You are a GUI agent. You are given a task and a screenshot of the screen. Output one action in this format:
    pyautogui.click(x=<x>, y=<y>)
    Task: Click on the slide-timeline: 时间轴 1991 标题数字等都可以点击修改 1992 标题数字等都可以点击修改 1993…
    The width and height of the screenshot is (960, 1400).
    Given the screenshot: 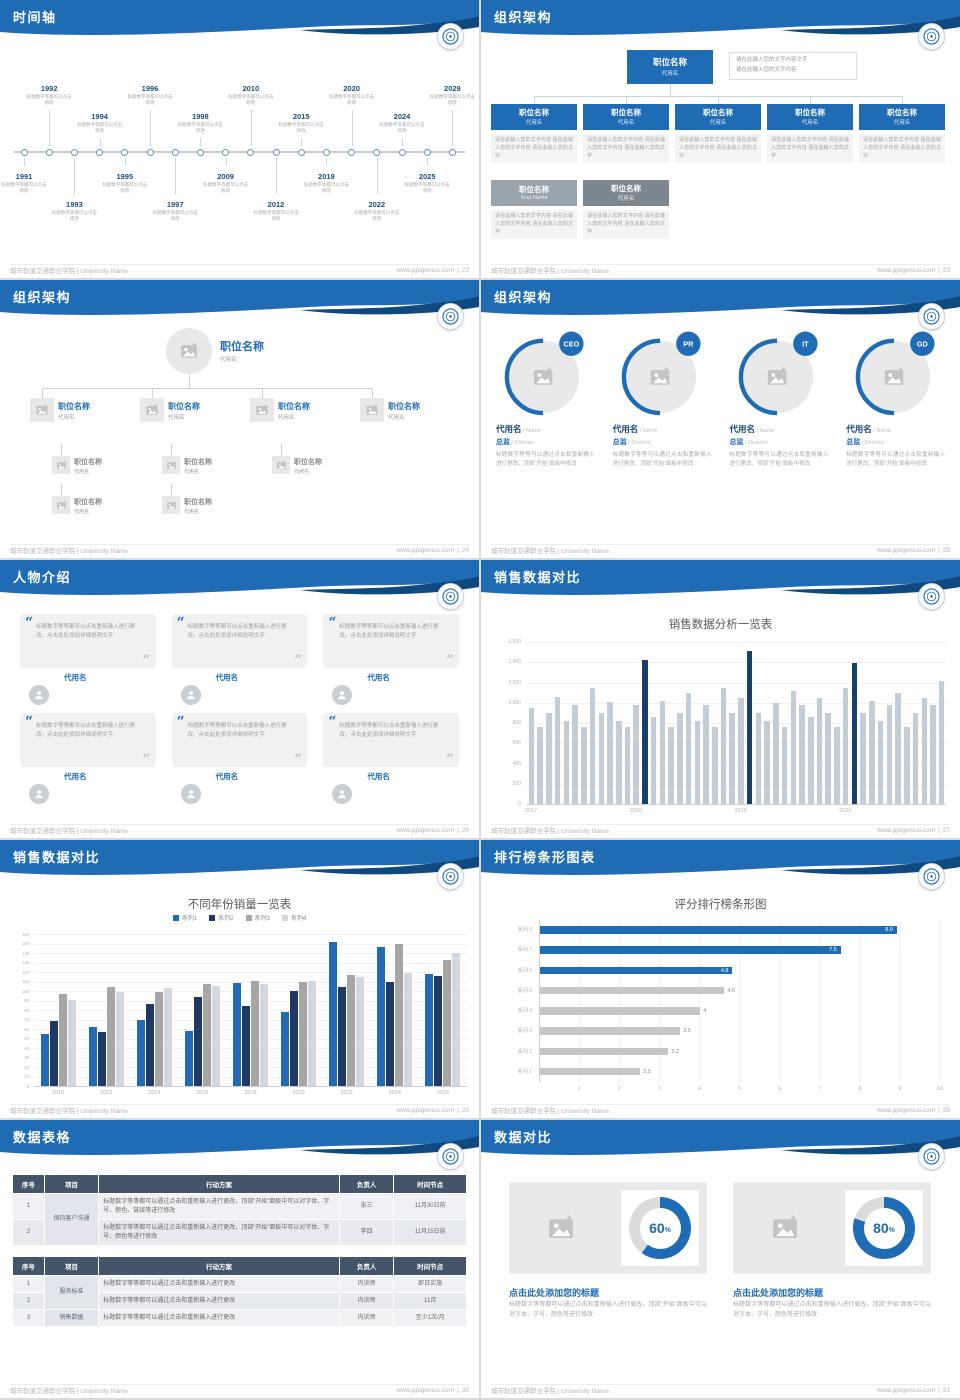 What is the action you would take?
    pyautogui.click(x=239, y=139)
    